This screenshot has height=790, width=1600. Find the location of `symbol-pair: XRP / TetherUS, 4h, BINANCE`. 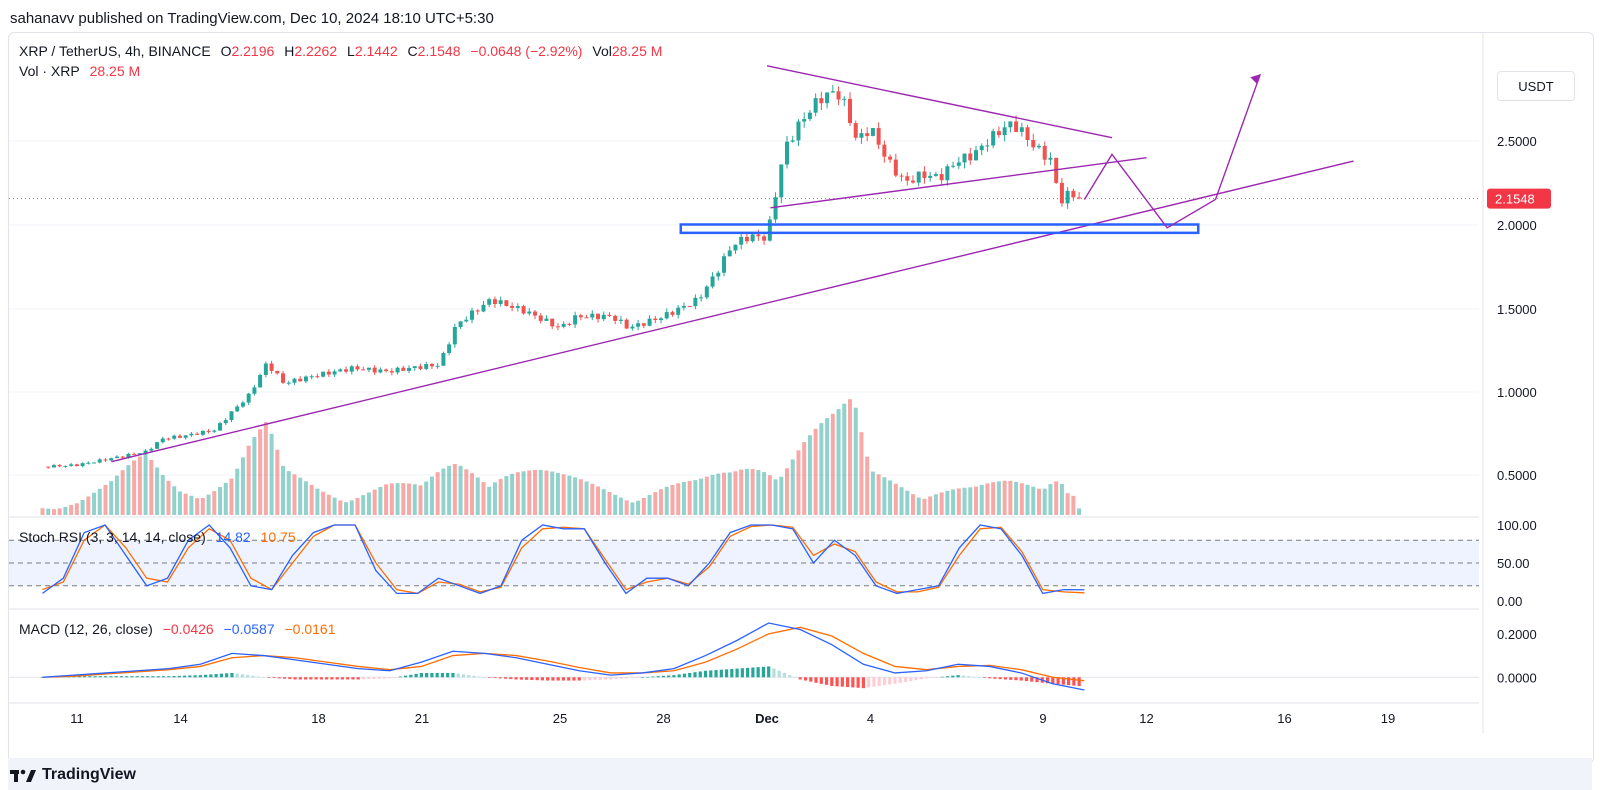

symbol-pair: XRP / TetherUS, 4h, BINANCE is located at coordinates (115, 51).